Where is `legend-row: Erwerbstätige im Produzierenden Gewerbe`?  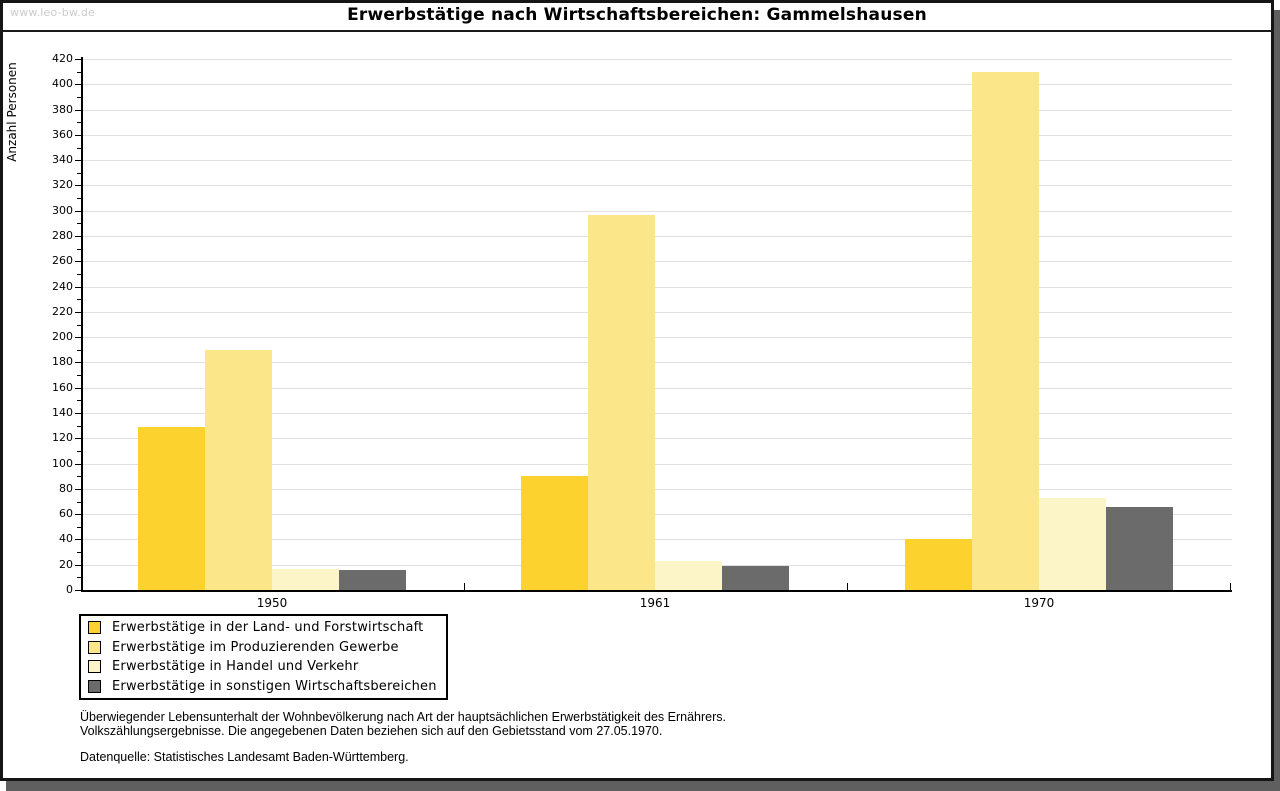
legend-row: Erwerbstätige im Produzierenden Gewerbe is located at coordinates (263, 648).